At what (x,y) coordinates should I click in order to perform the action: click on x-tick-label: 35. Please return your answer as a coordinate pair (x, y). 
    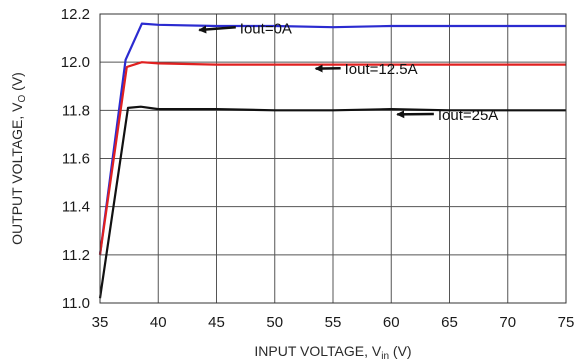
    Looking at the image, I should click on (100, 322).